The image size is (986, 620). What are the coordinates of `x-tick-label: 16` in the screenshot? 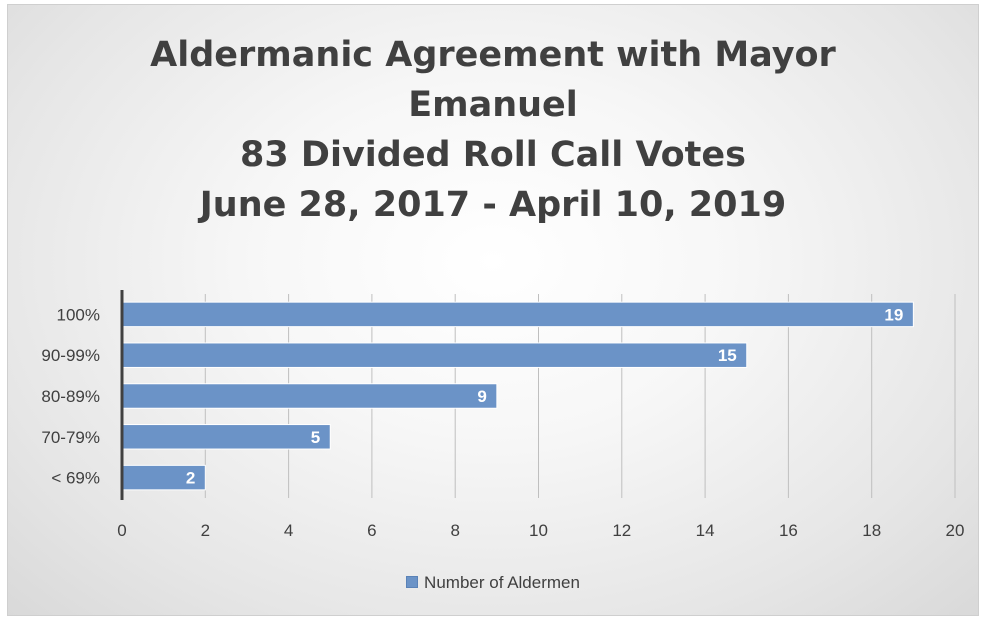 It's located at (788, 530).